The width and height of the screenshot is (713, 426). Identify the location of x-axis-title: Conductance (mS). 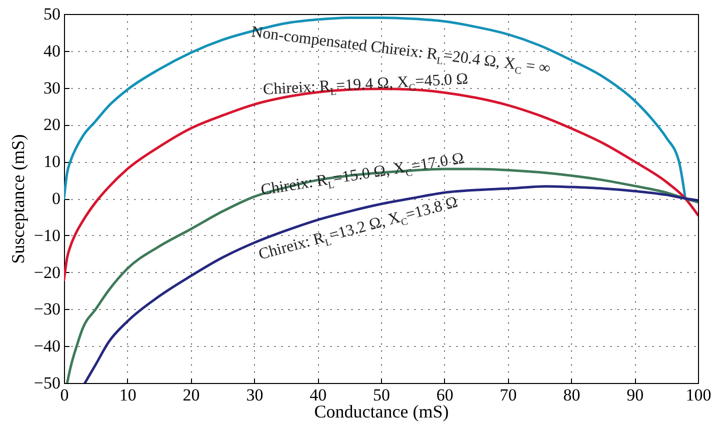
(381, 412).